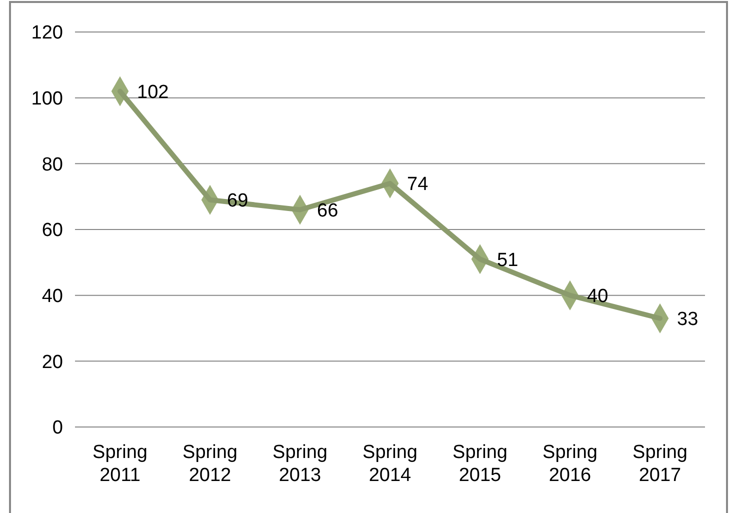  What do you see at coordinates (507, 260) in the screenshot?
I see `data-label: 51` at bounding box center [507, 260].